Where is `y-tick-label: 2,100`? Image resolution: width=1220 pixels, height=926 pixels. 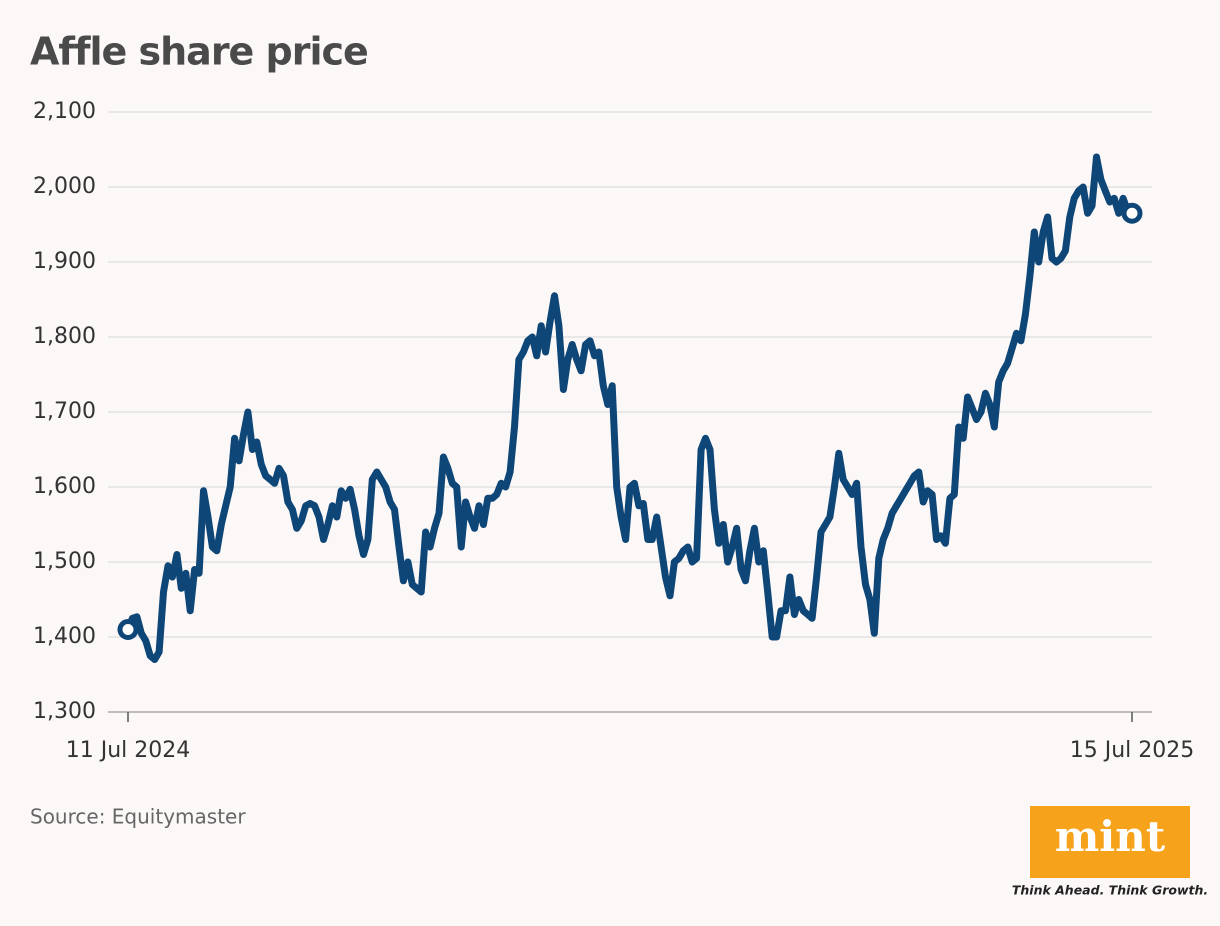 y-tick-label: 2,100 is located at coordinates (64, 111).